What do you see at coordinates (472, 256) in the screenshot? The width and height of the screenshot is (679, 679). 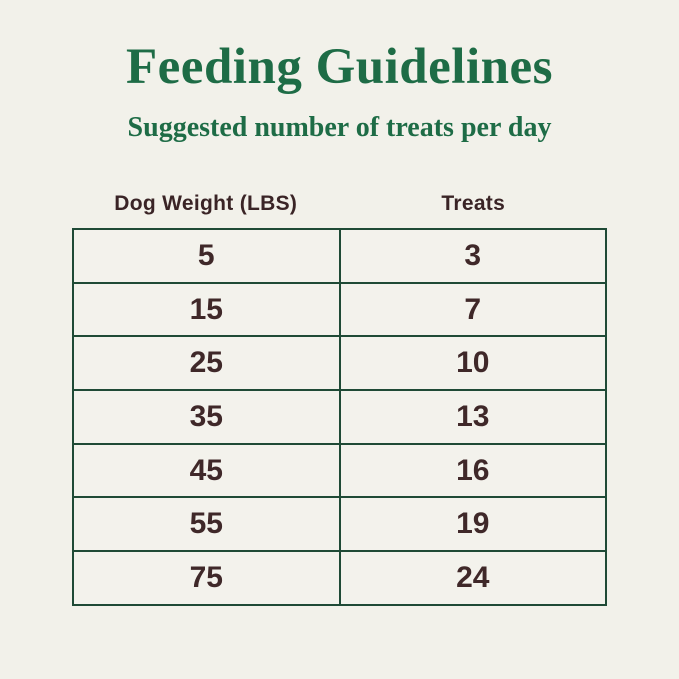 I see `treats-cell: 3` at bounding box center [472, 256].